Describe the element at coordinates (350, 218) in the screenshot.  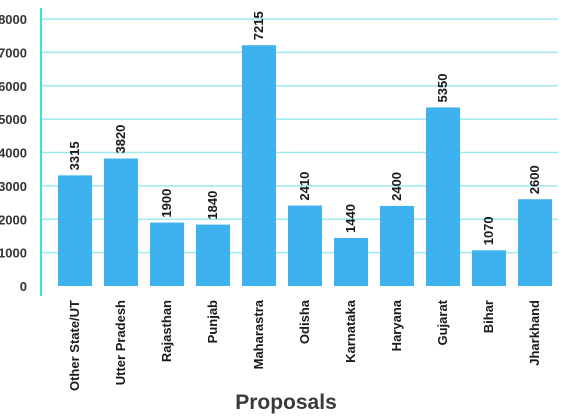
I see `data-label: 1440` at that location.